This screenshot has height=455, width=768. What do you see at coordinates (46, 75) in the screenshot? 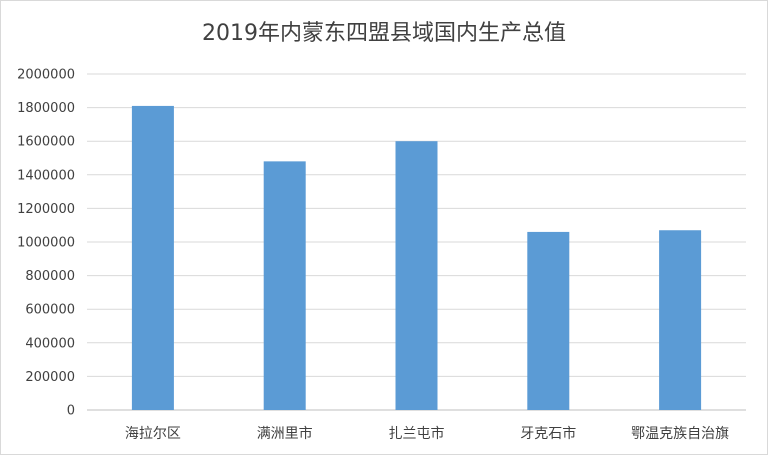
I see `y-tick-label: 2000000` at bounding box center [46, 75].